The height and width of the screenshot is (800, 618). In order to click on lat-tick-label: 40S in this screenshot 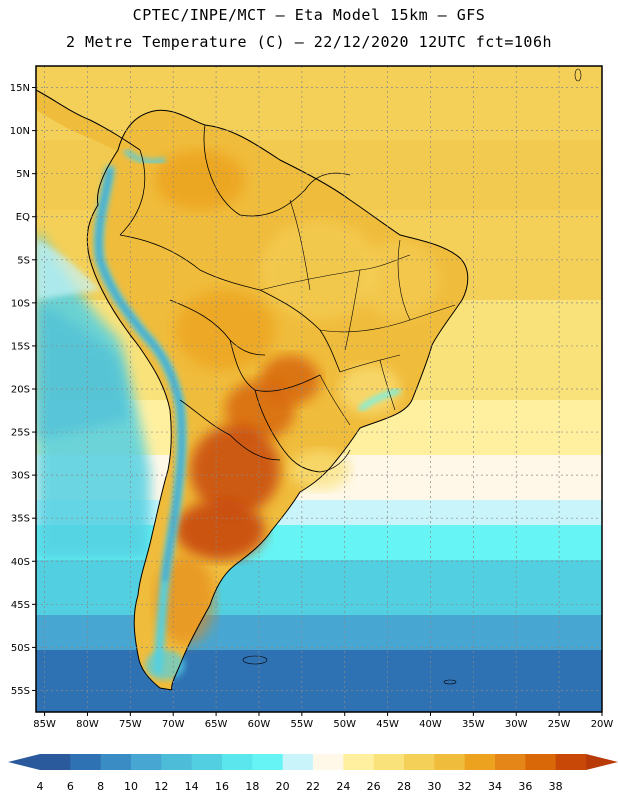, I will do `click(20, 562)`.